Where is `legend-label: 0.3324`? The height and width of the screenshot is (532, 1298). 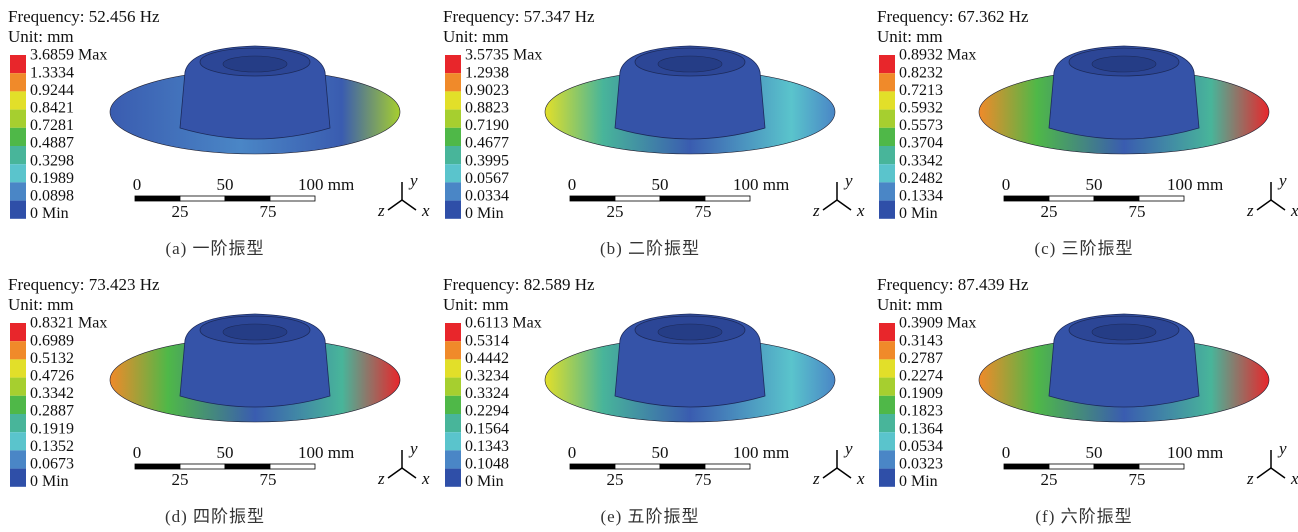
legend-label: 0.3324 is located at coordinates (487, 393).